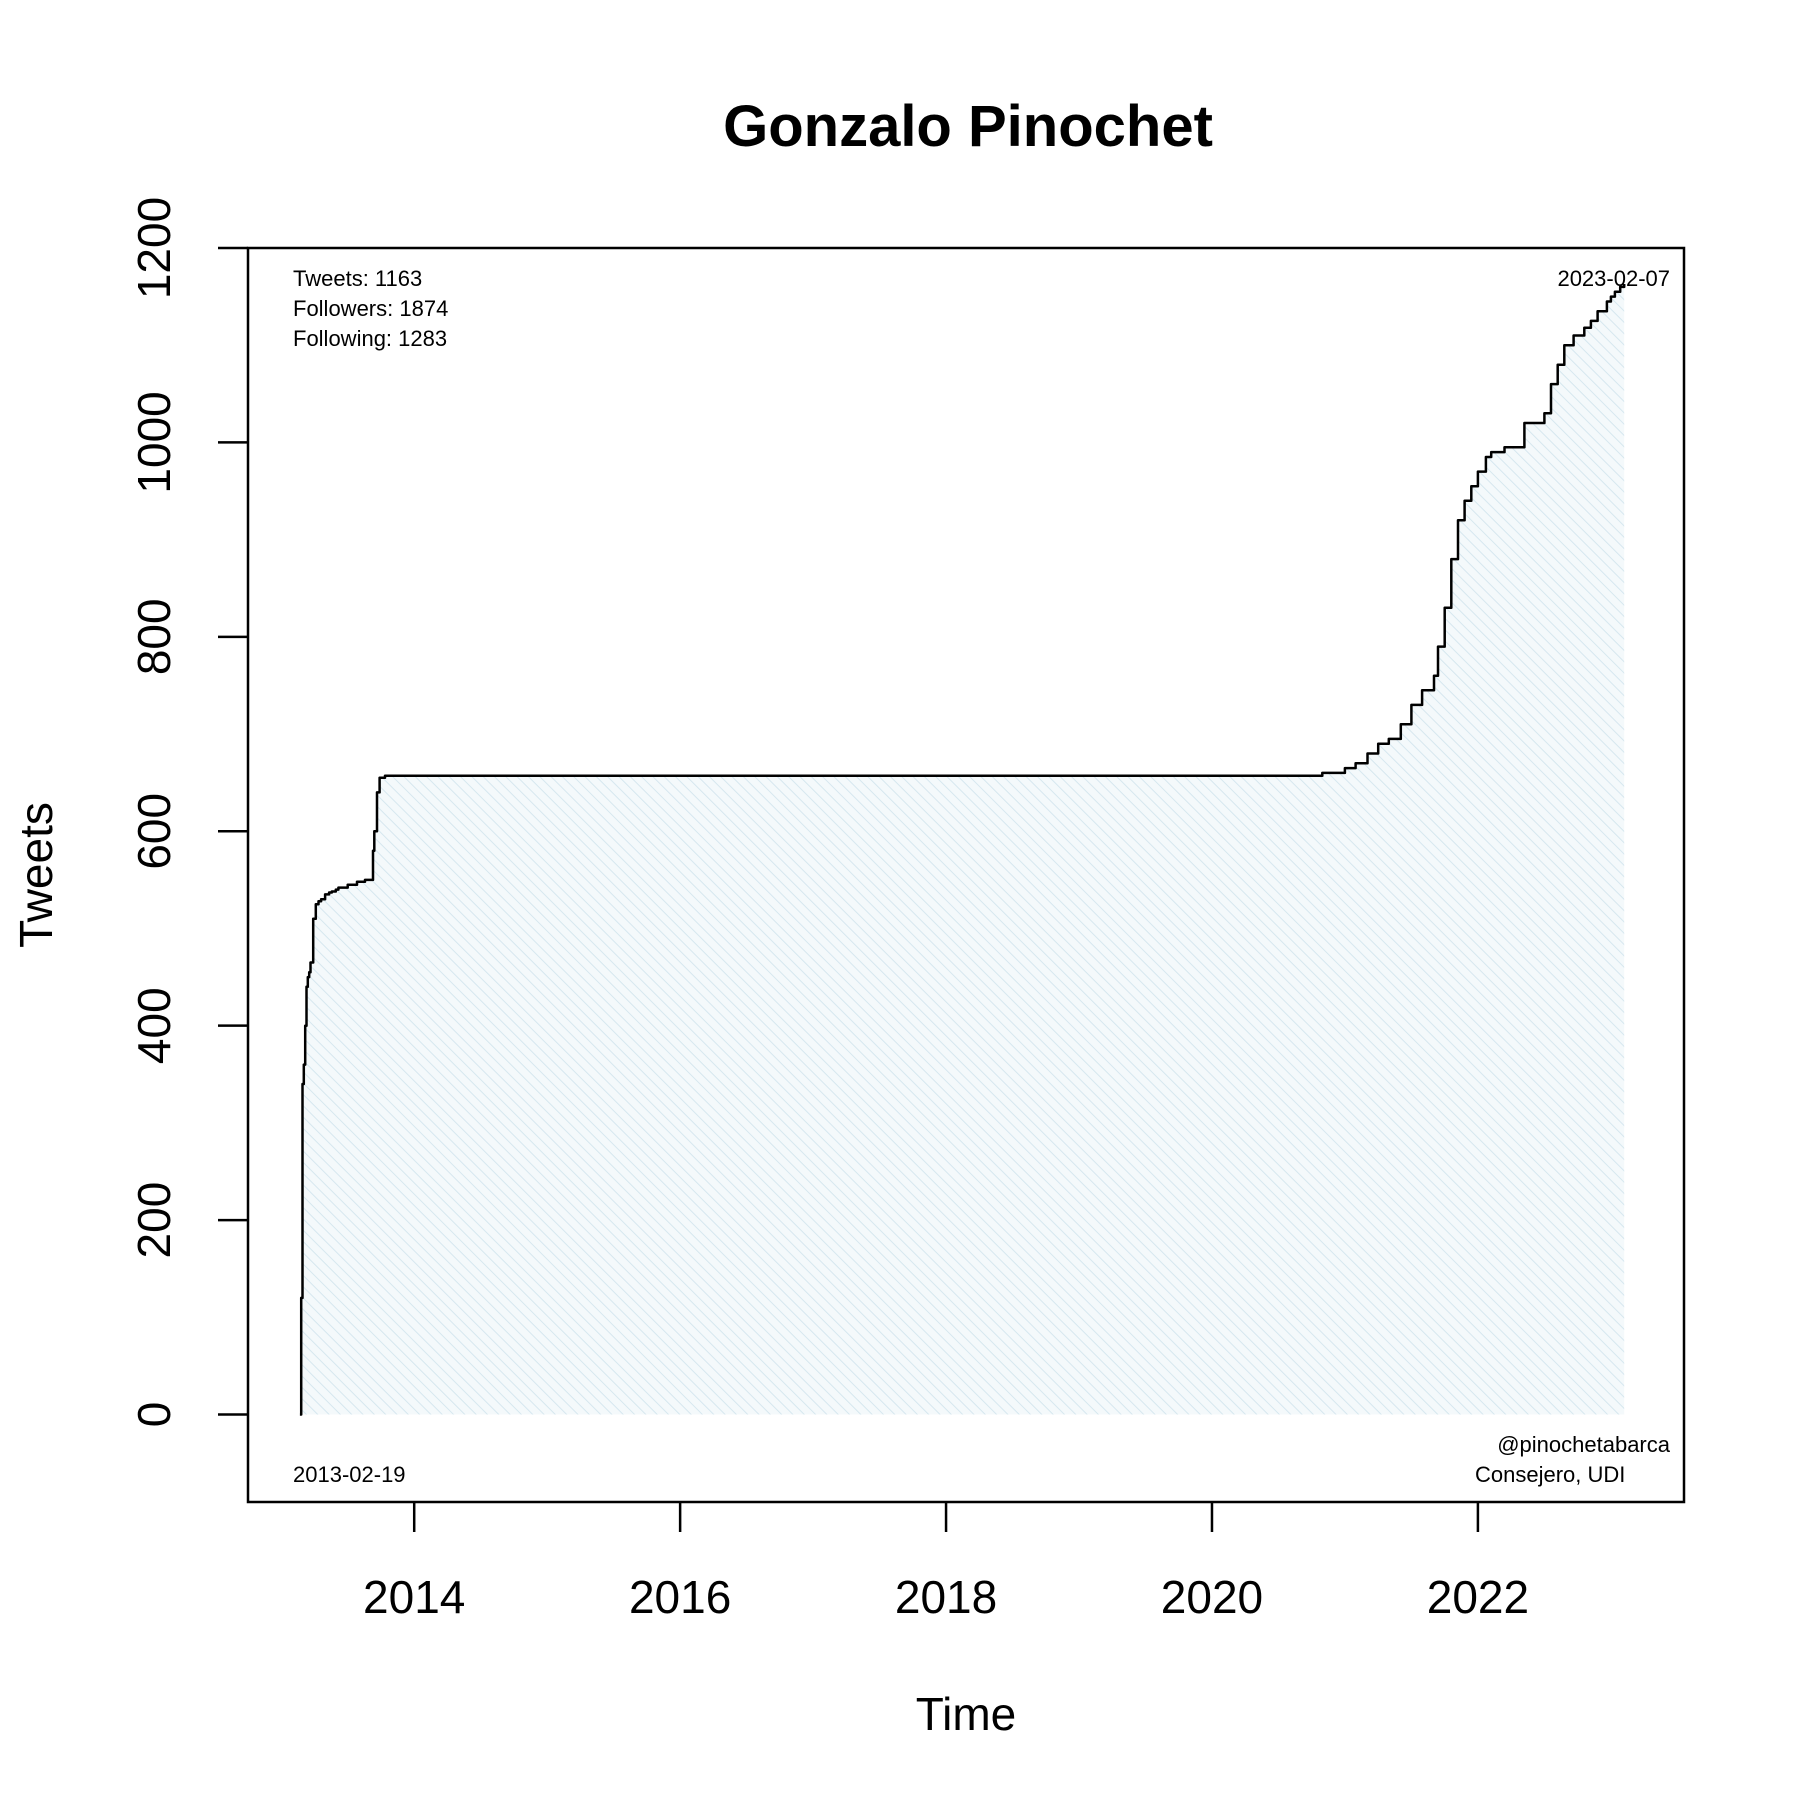 Image resolution: width=1800 pixels, height=1800 pixels. What do you see at coordinates (1550, 1474) in the screenshot?
I see `account-role: Consejero, UDI` at bounding box center [1550, 1474].